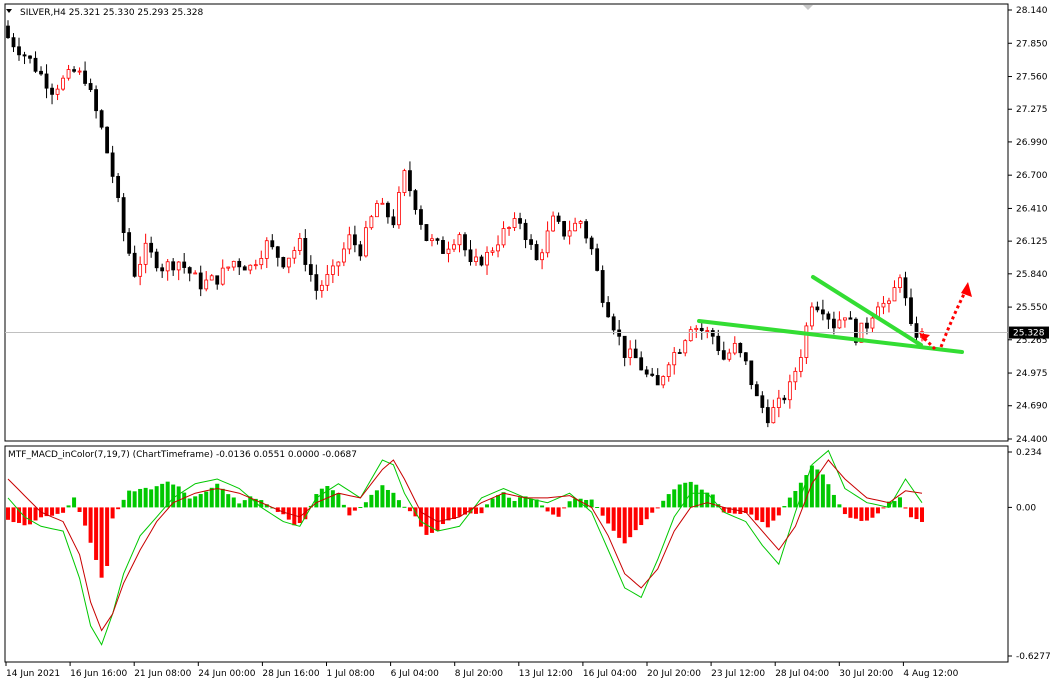 The height and width of the screenshot is (685, 1053). Describe the element at coordinates (112, 13) in the screenshot. I see `main-header: SILVER,H4 25.321 25.330 25.293 25.328` at that location.